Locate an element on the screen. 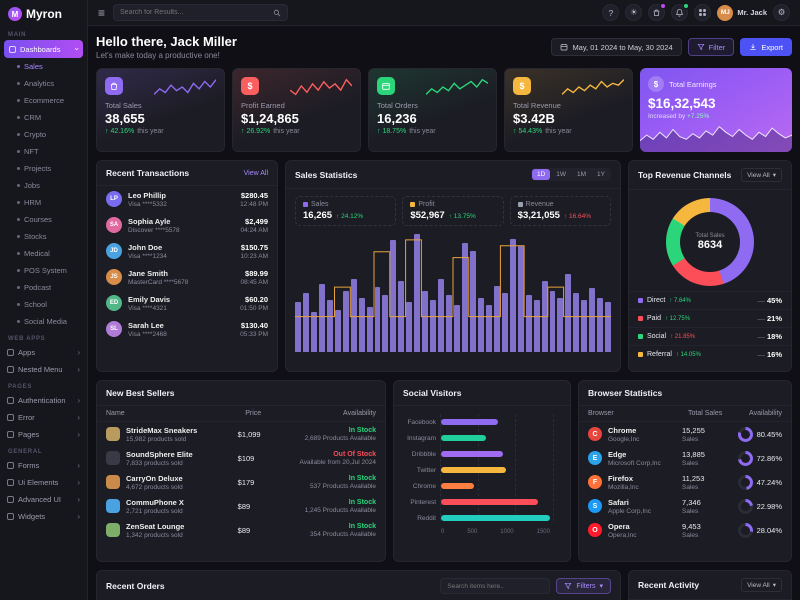  sidebar-subitem-label: Projects is located at coordinates (38, 168).